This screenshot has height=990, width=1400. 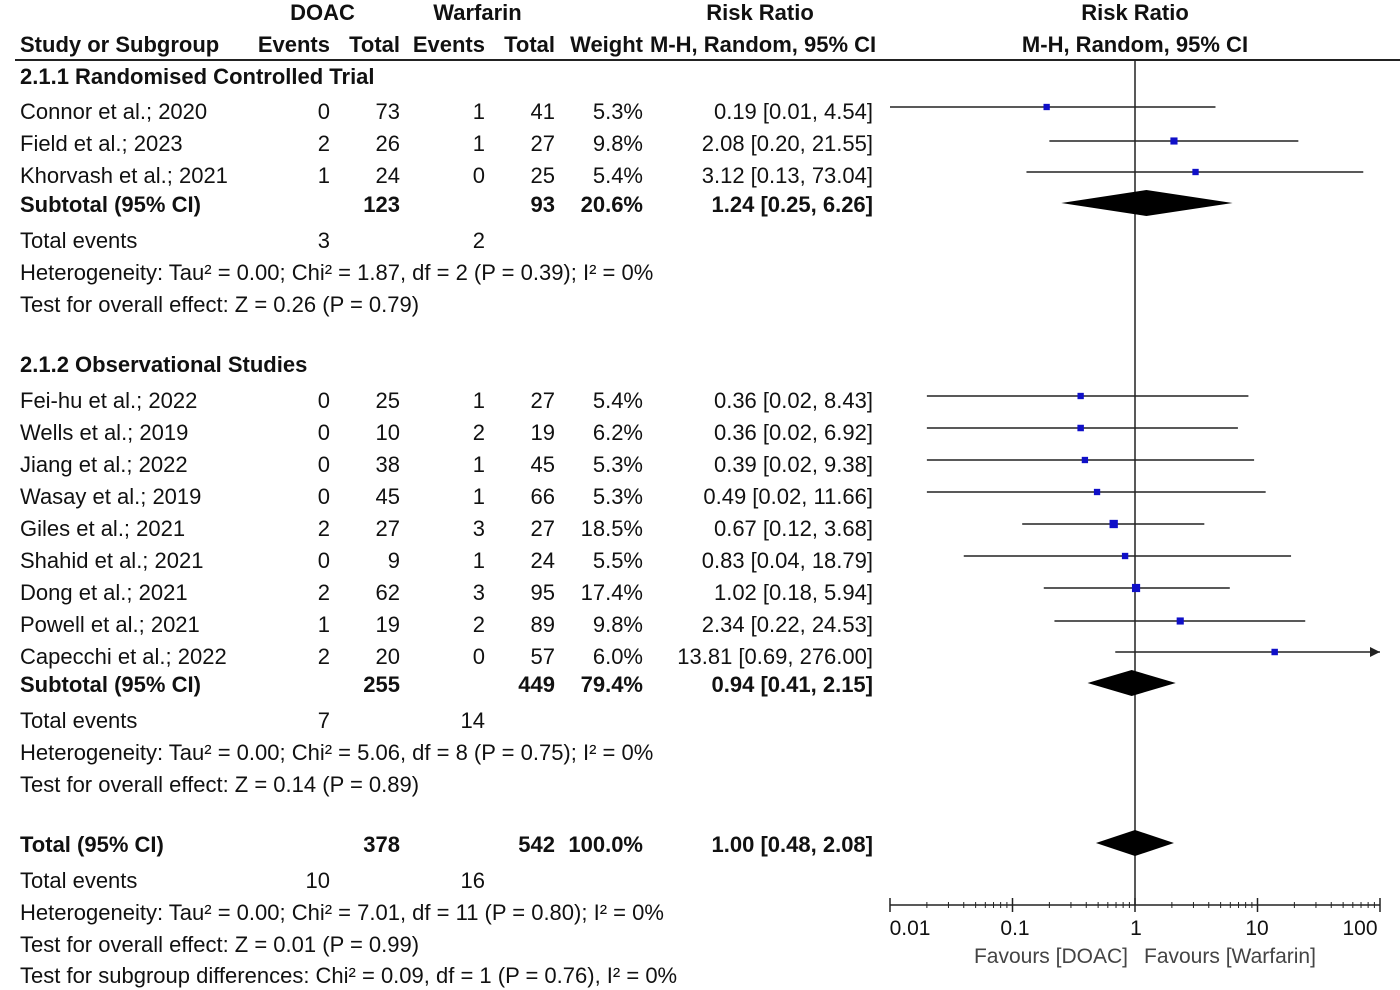 What do you see at coordinates (1050, 956) in the screenshot?
I see `favours-doac-label: Favours [DOAC]` at bounding box center [1050, 956].